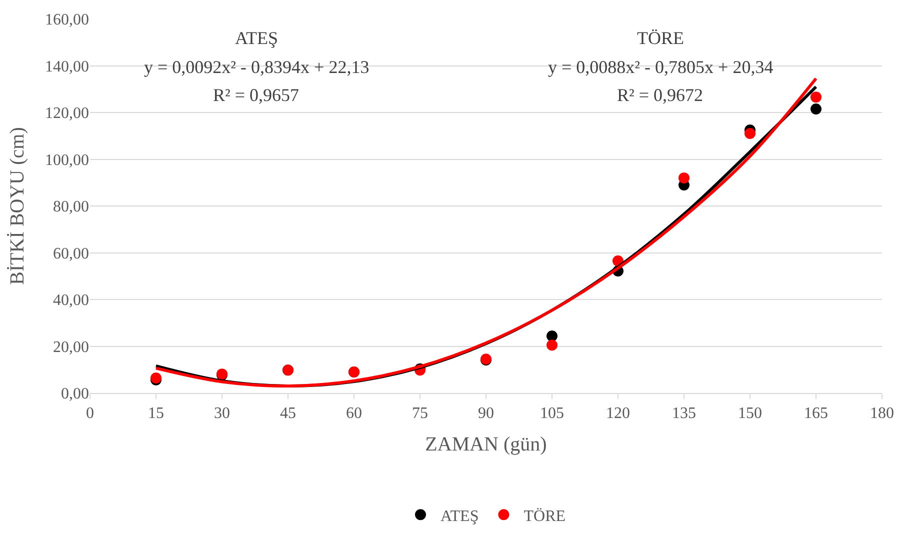 This screenshot has height=543, width=907. What do you see at coordinates (660, 38) in the screenshot?
I see `annotation: TÖRE` at bounding box center [660, 38].